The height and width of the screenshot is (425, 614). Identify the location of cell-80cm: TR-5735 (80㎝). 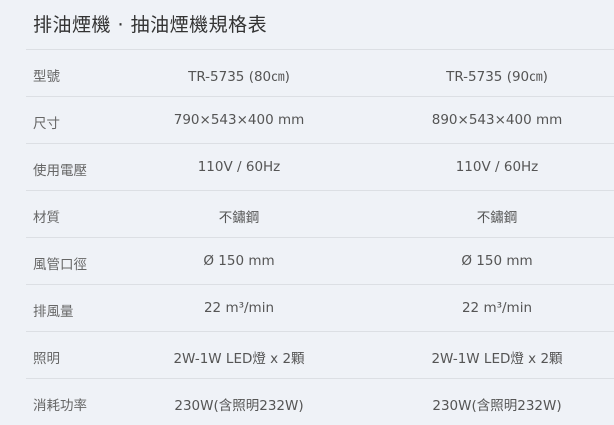
(239, 77).